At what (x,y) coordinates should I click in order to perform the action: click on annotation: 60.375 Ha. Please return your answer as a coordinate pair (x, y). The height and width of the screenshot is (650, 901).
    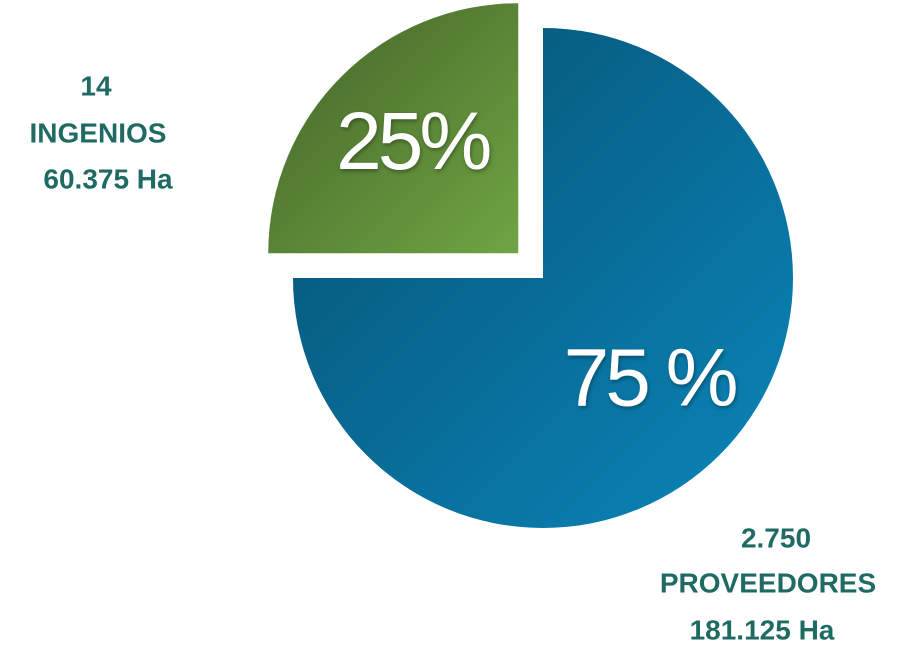
    Looking at the image, I should click on (108, 178).